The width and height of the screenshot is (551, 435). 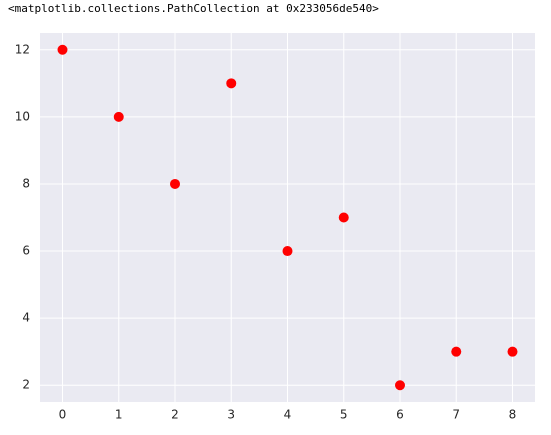 I want to click on x-tick-label: 3, so click(x=231, y=415).